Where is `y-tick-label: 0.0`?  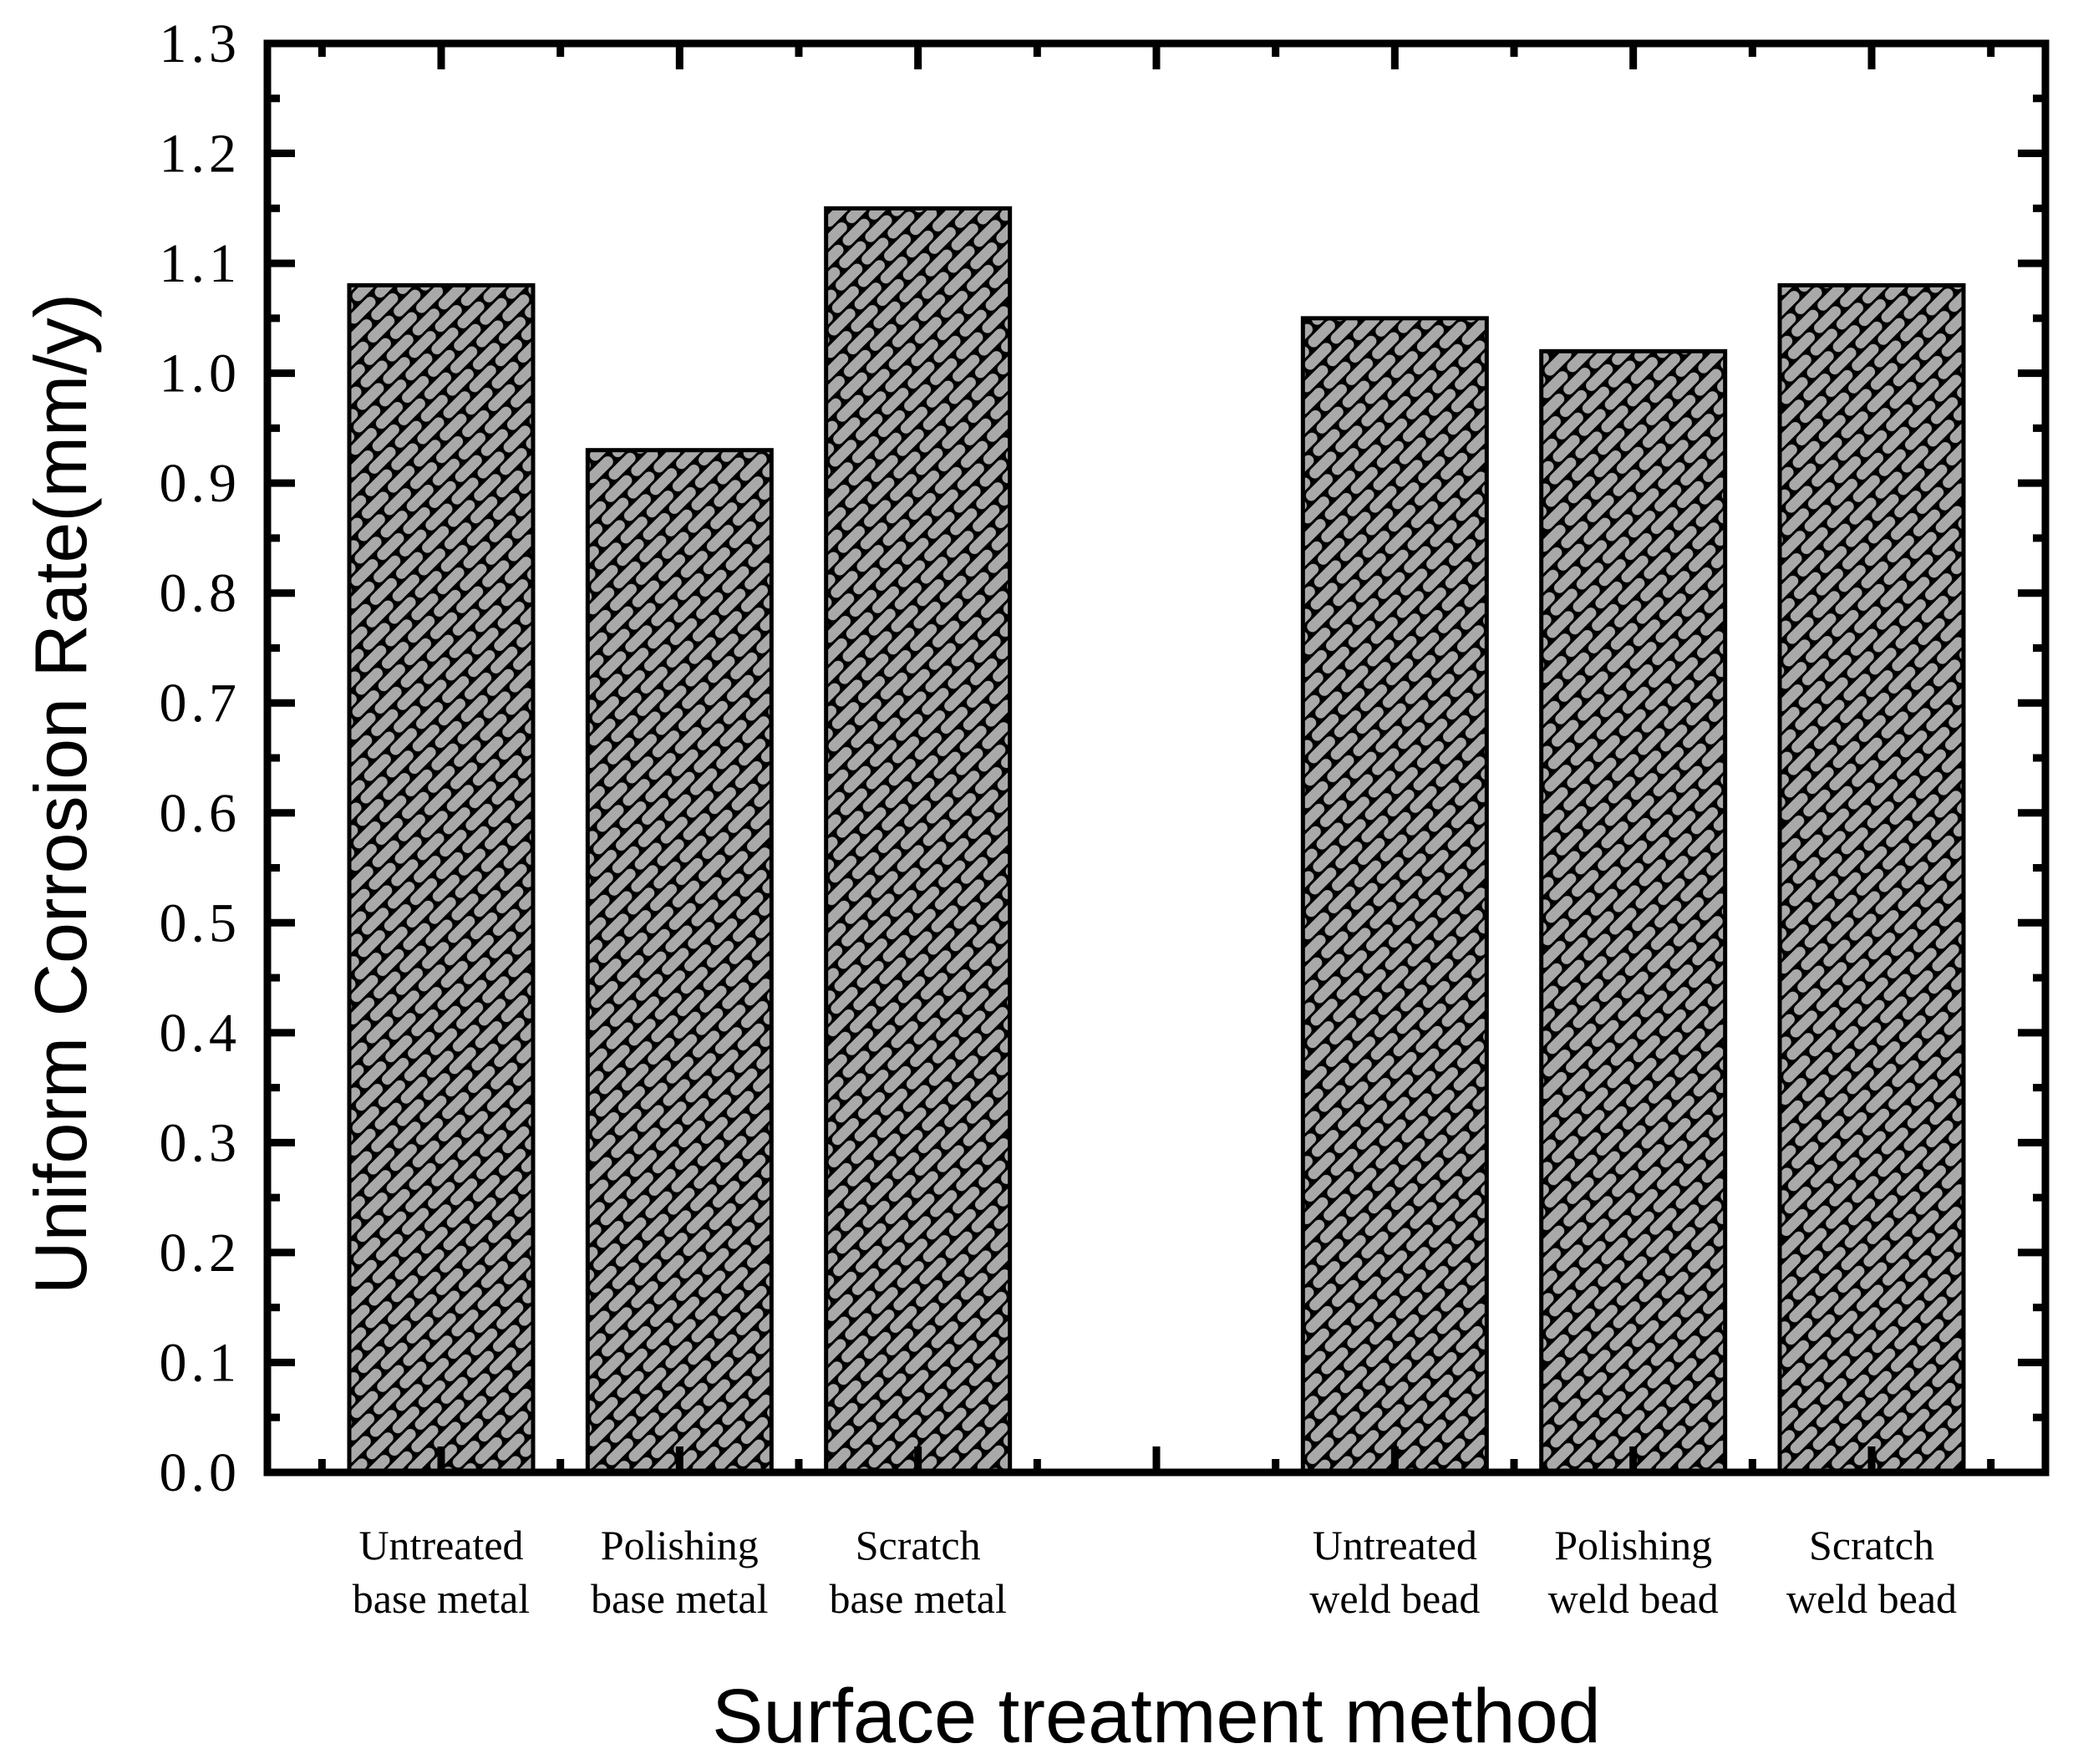
y-tick-label: 0.0 is located at coordinates (201, 1472).